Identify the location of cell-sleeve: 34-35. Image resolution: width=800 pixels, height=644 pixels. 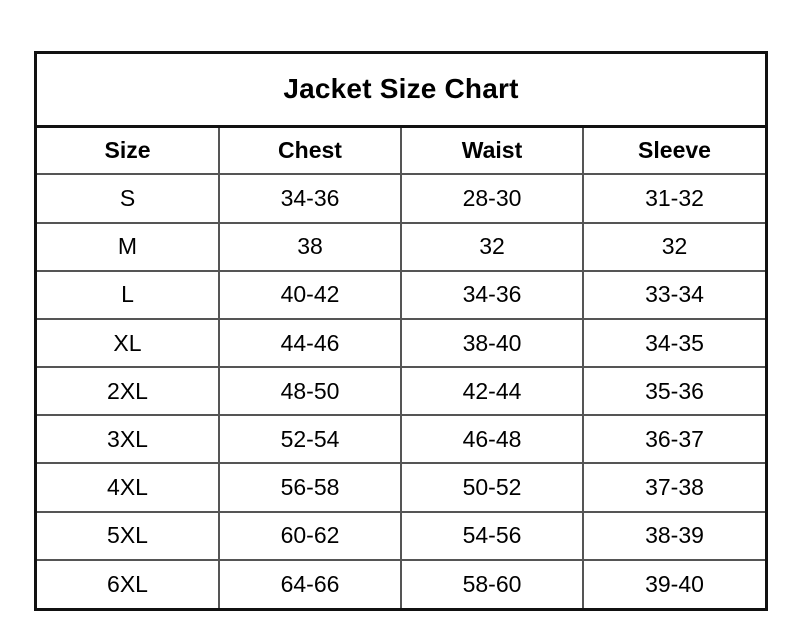
(674, 343).